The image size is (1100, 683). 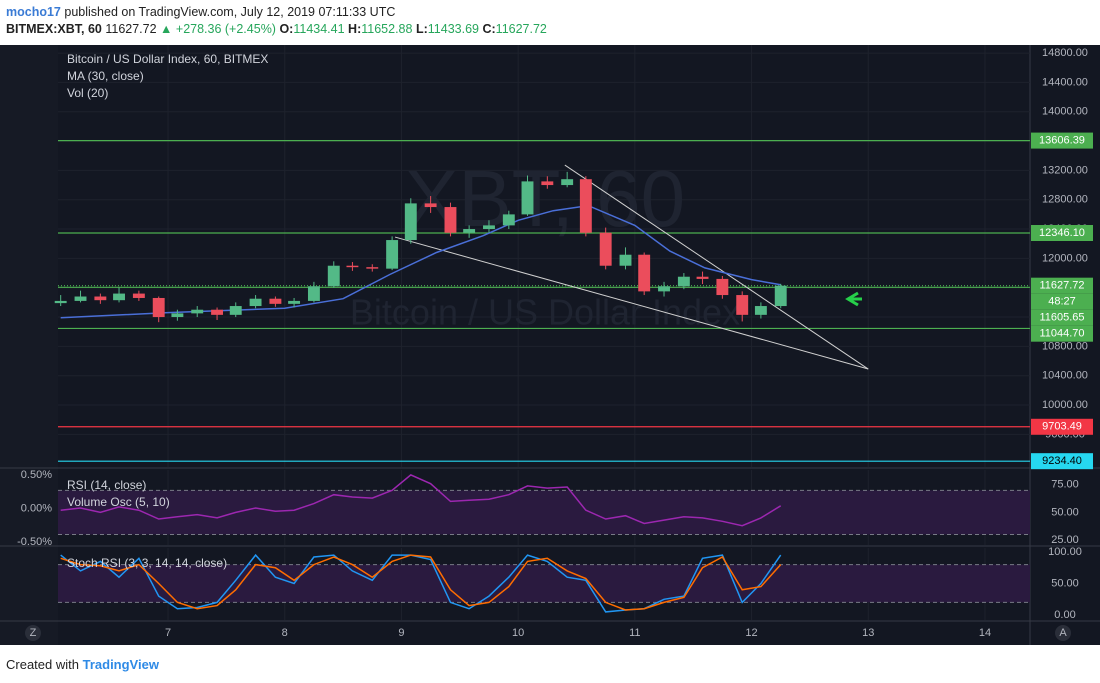 What do you see at coordinates (868, 633) in the screenshot?
I see `x-tick-label: 13` at bounding box center [868, 633].